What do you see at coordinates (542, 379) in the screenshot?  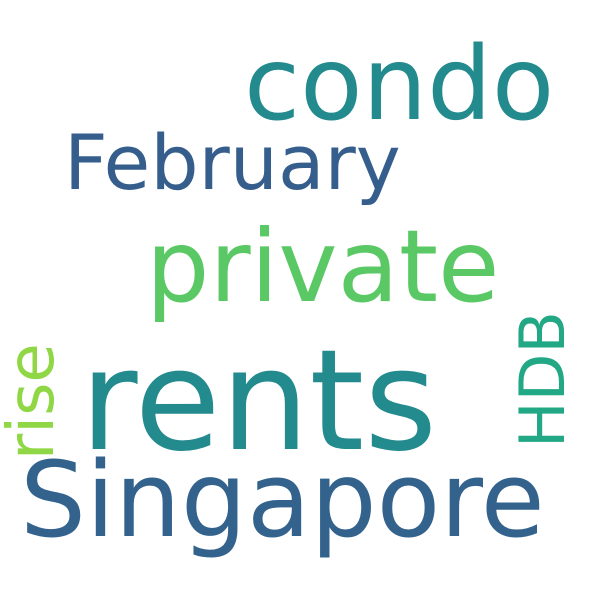 I see `word-hdb: HDB` at bounding box center [542, 379].